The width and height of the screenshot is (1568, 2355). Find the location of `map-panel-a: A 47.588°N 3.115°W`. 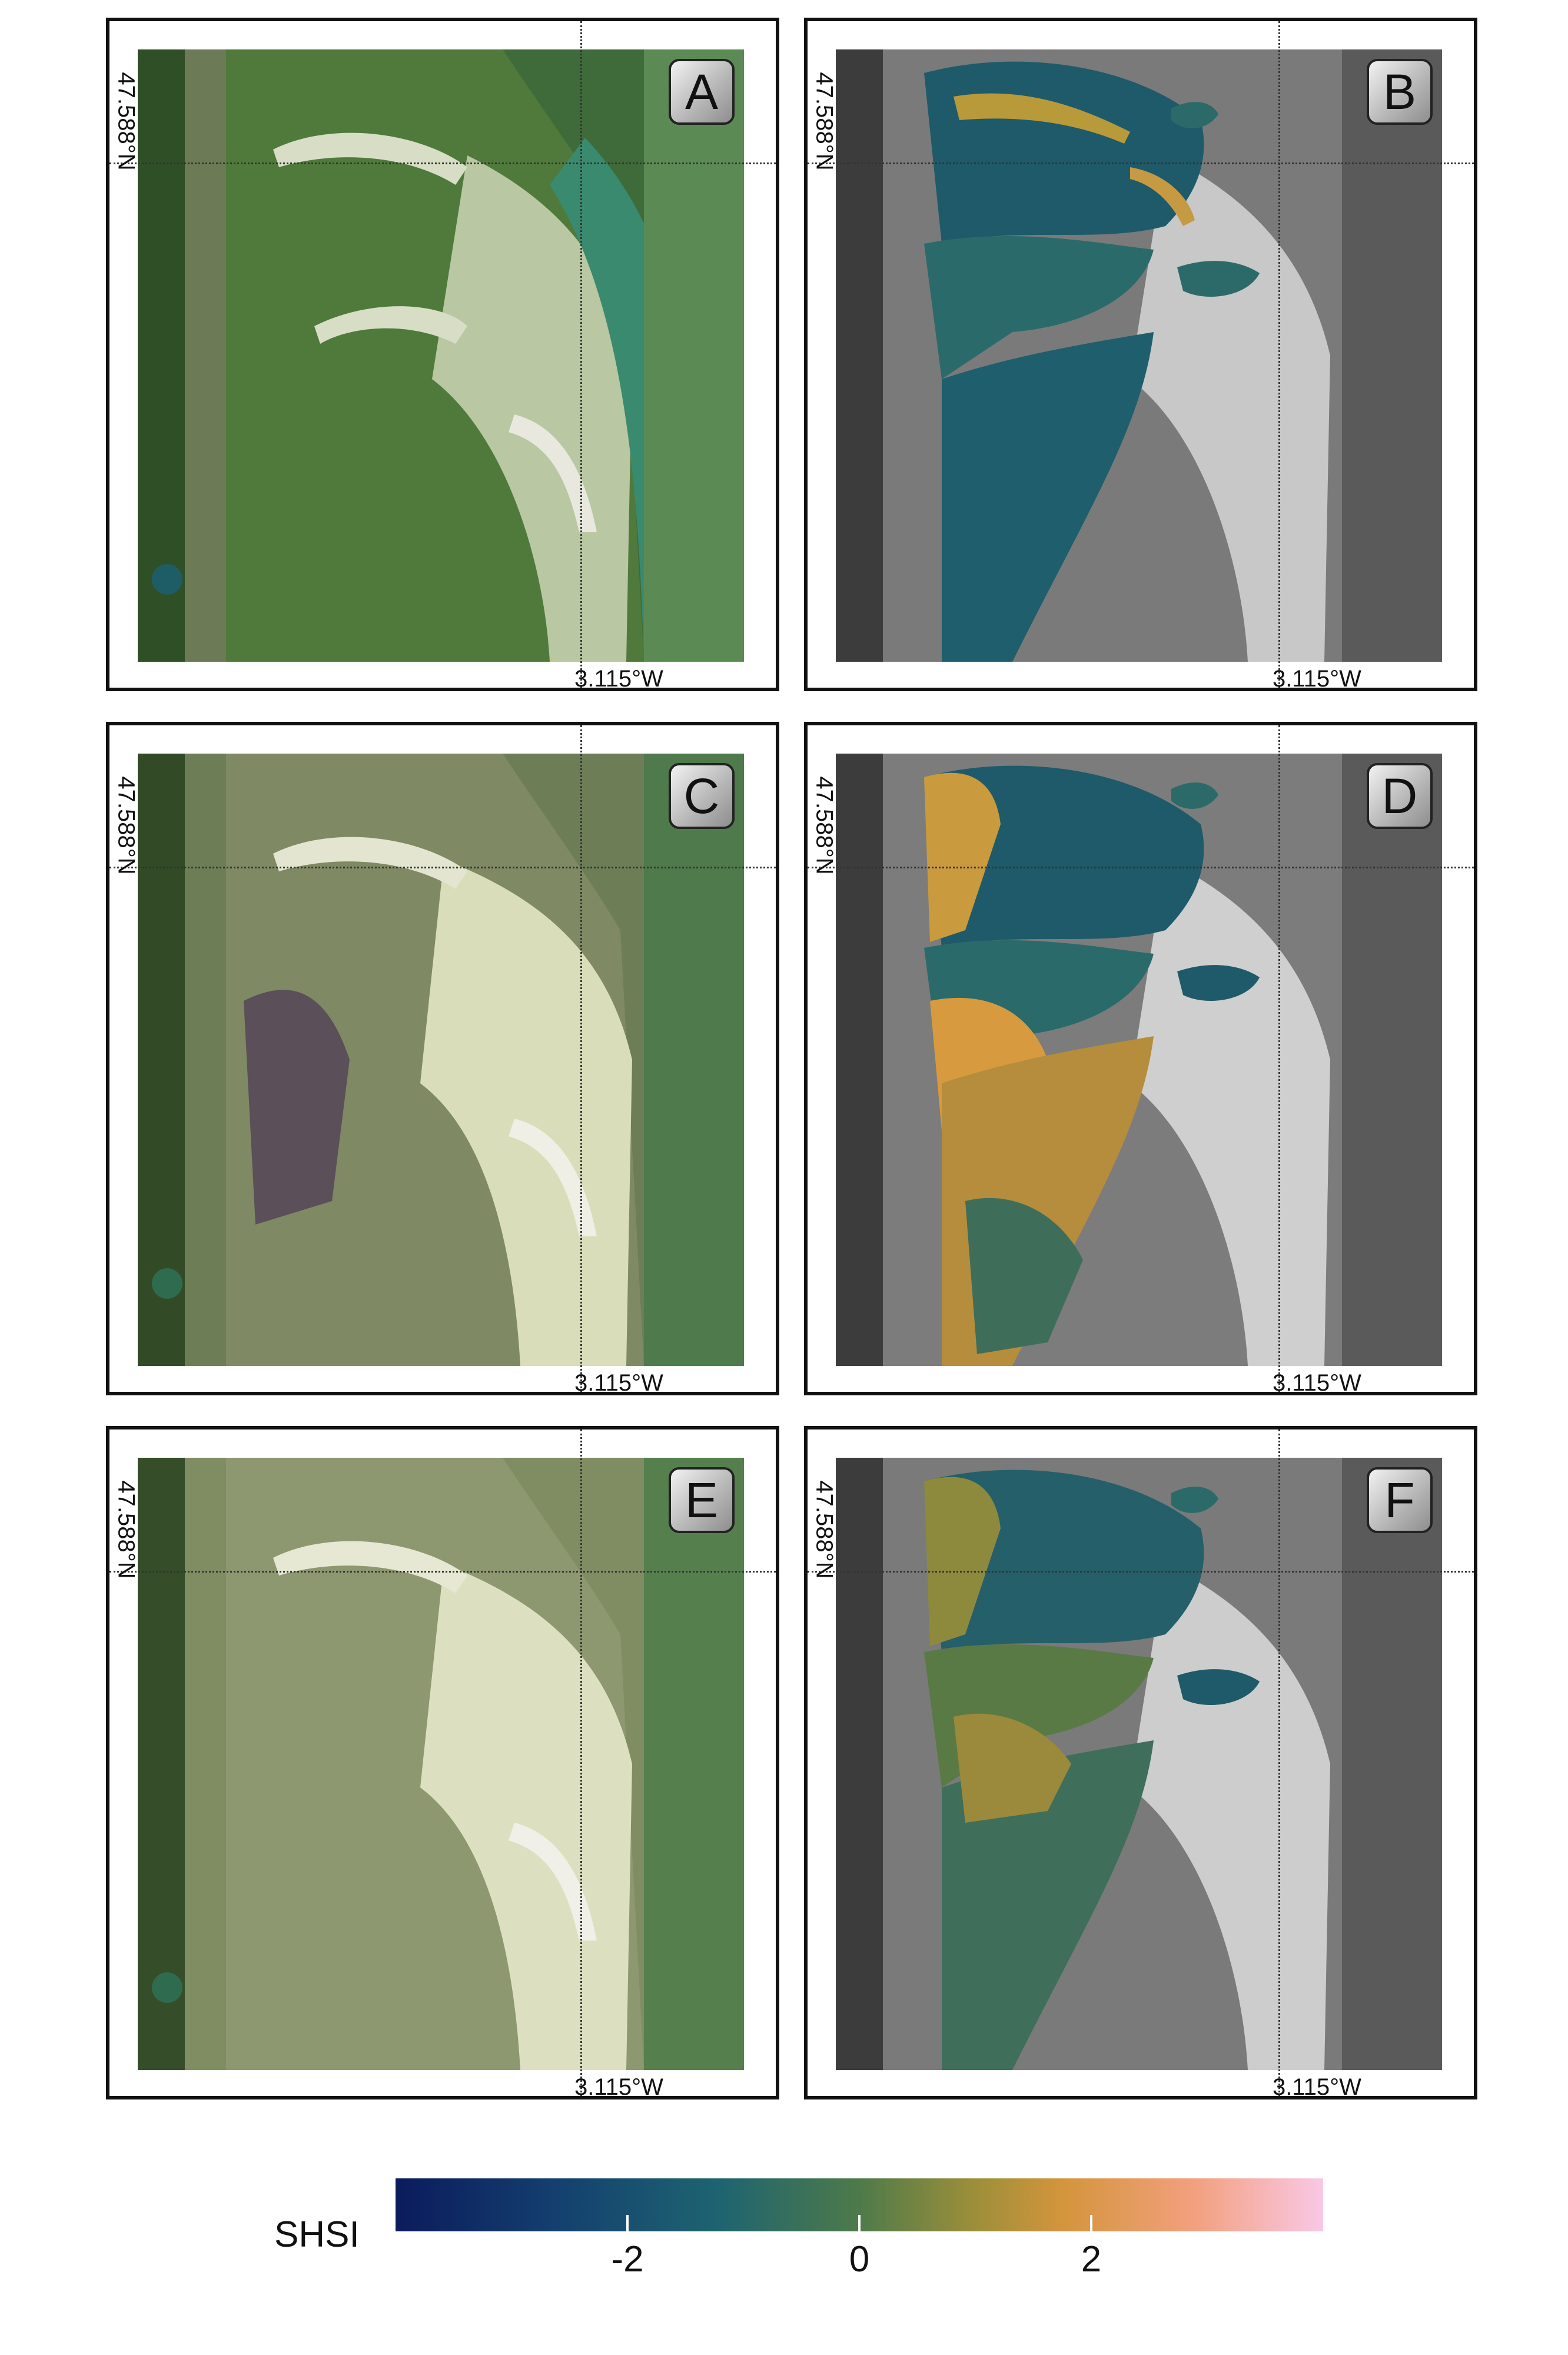

map-panel-a: A 47.588°N 3.115°W is located at coordinates (442, 355).